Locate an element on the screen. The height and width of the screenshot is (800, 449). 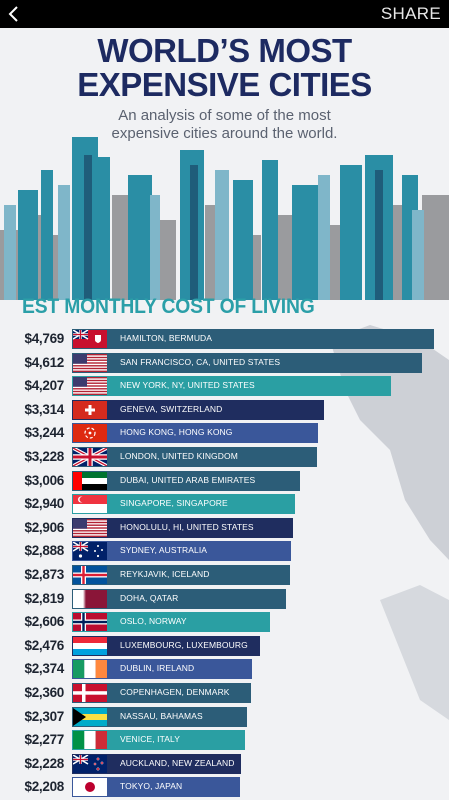
value-label: $4,612 is located at coordinates (44, 362).